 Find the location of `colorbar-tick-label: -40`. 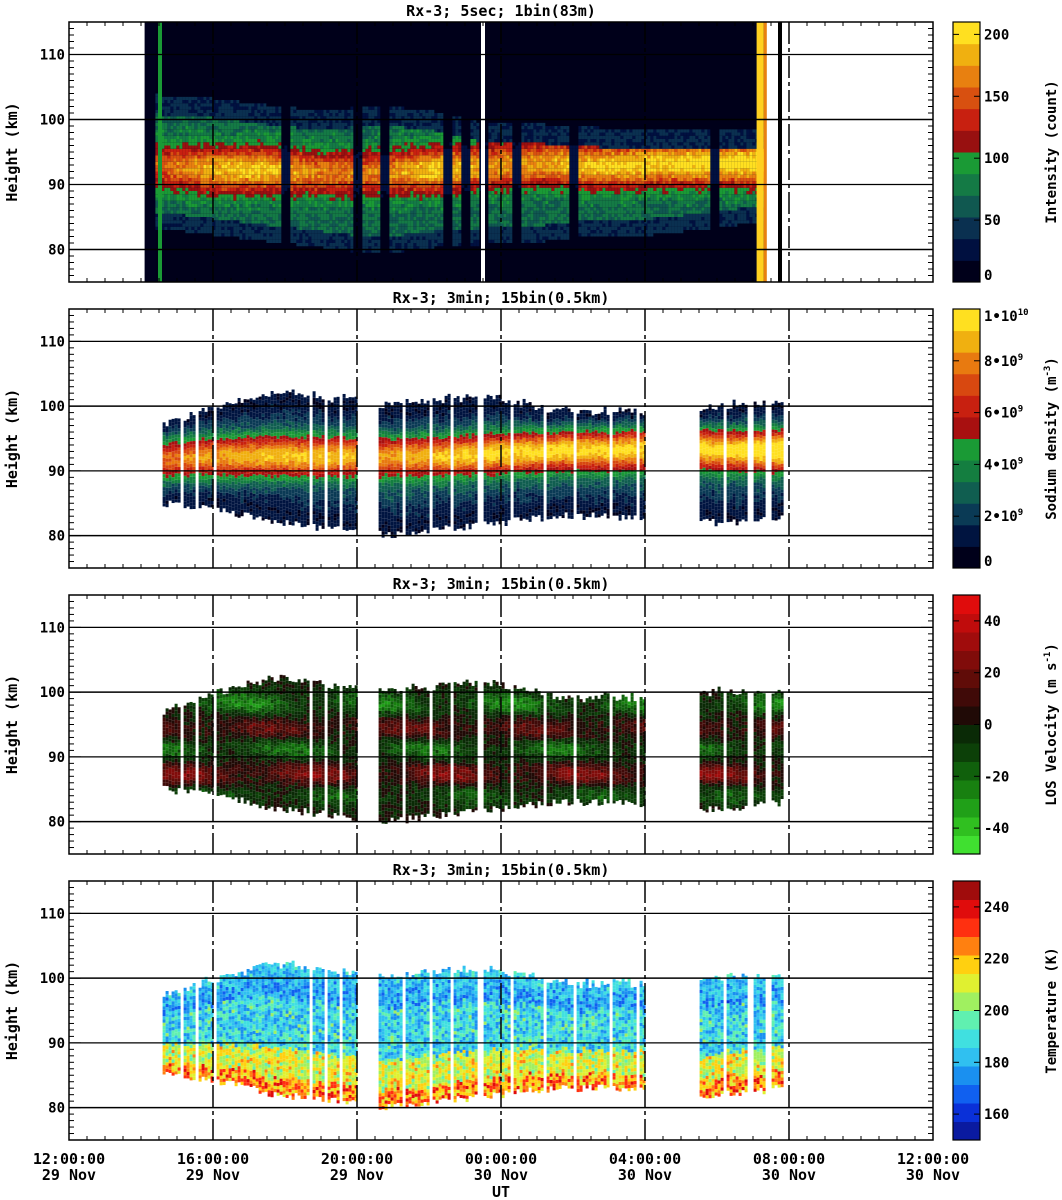

colorbar-tick-label: -40 is located at coordinates (996, 829).